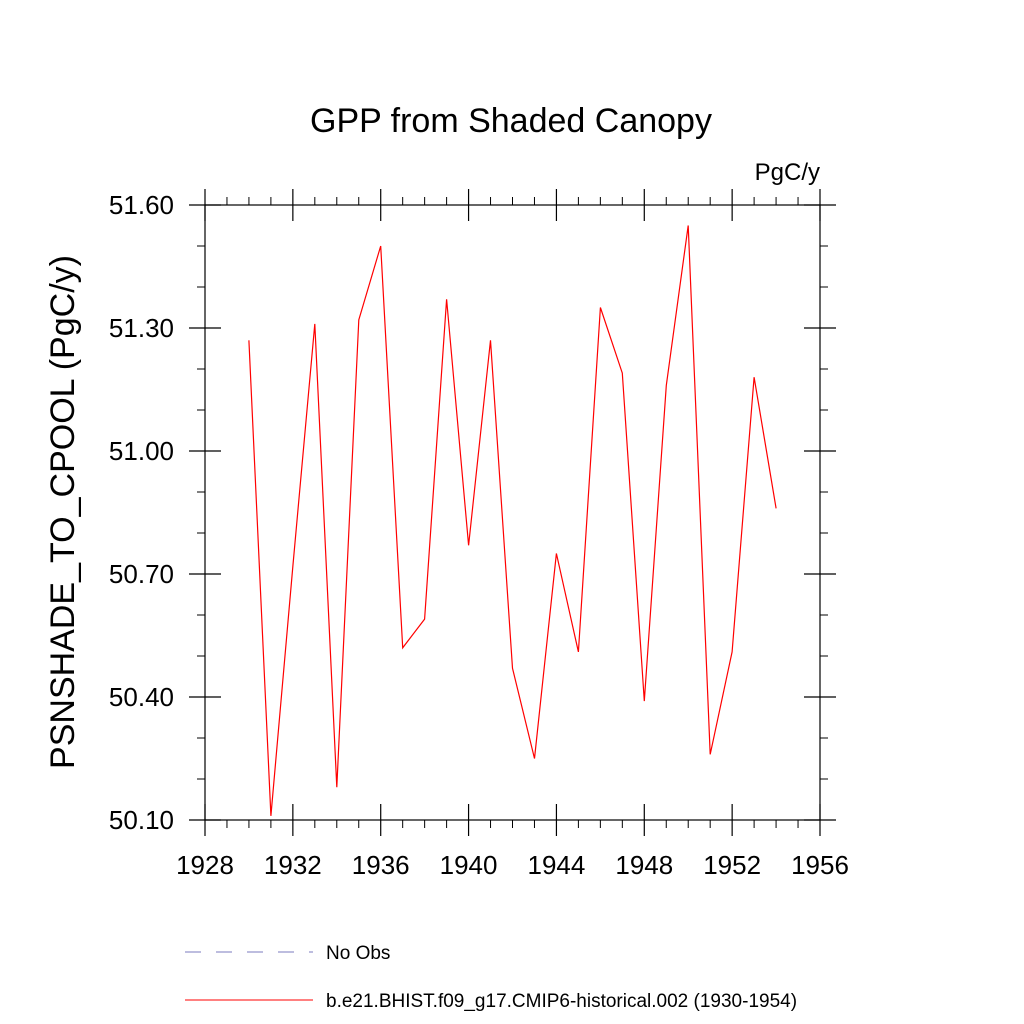 The image size is (1024, 1024). What do you see at coordinates (732, 865) in the screenshot?
I see `x-tick-label: 1952` at bounding box center [732, 865].